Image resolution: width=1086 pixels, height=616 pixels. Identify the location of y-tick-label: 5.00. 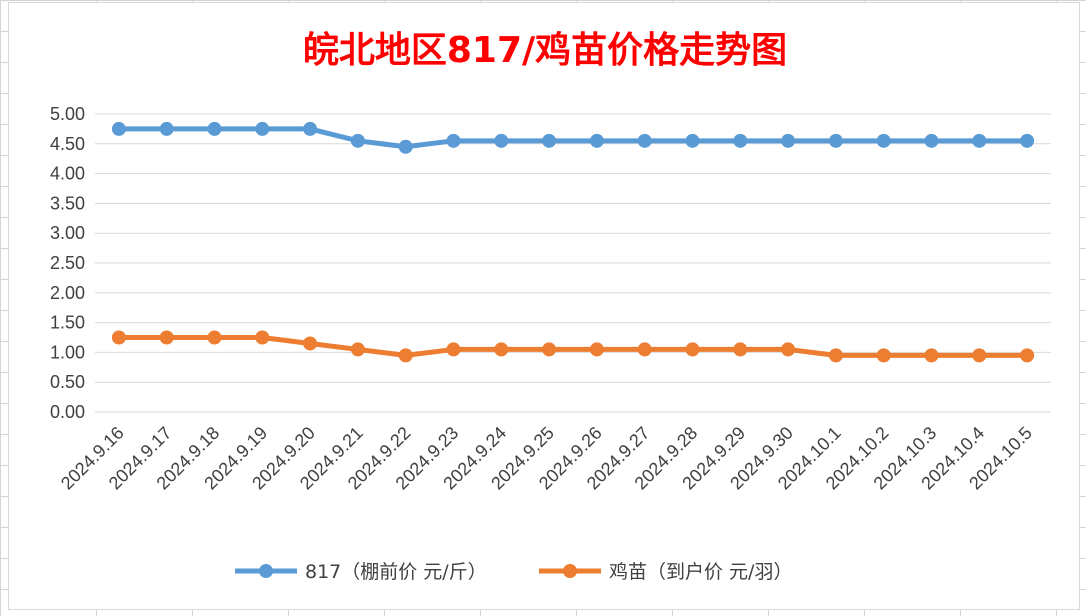
(67, 114).